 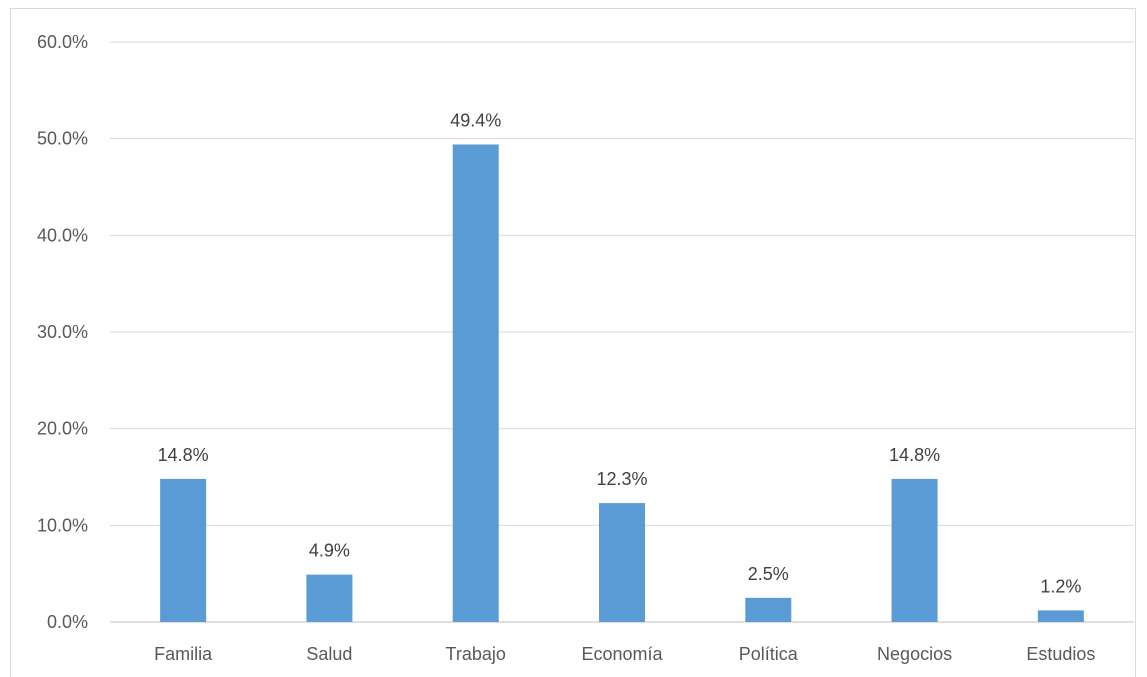 I want to click on x-tick-label: Negocios, so click(x=914, y=654).